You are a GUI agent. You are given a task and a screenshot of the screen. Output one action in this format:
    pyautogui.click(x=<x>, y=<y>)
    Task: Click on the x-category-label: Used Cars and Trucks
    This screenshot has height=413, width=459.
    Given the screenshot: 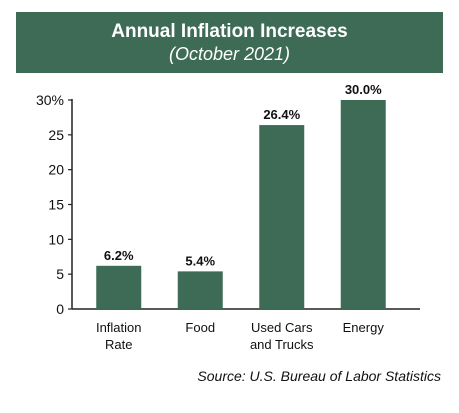 What is the action you would take?
    pyautogui.click(x=282, y=336)
    